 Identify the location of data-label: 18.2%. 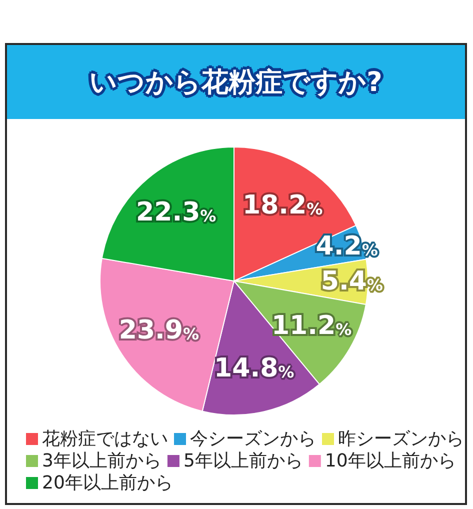
(282, 205).